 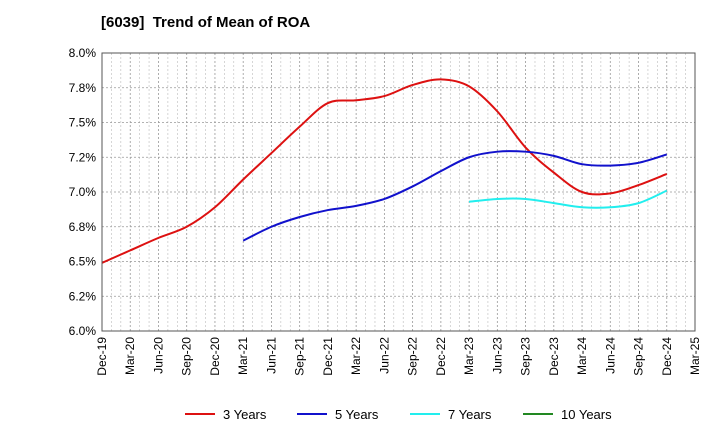 I want to click on x-tick-label: Sep-20, so click(x=187, y=356).